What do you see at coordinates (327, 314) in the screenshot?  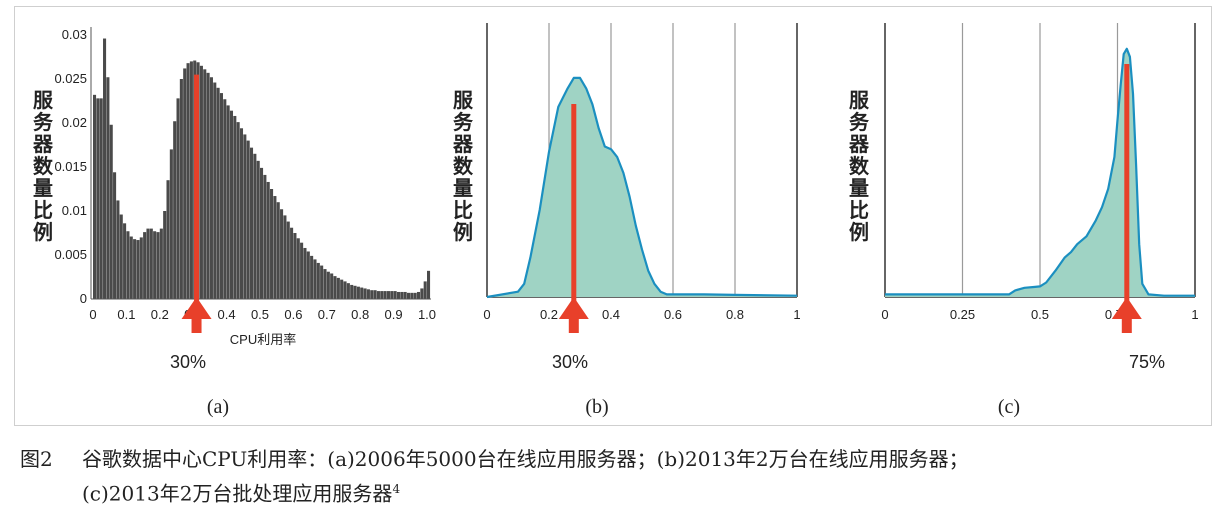 I see `x-tick-label: 0.7` at bounding box center [327, 314].